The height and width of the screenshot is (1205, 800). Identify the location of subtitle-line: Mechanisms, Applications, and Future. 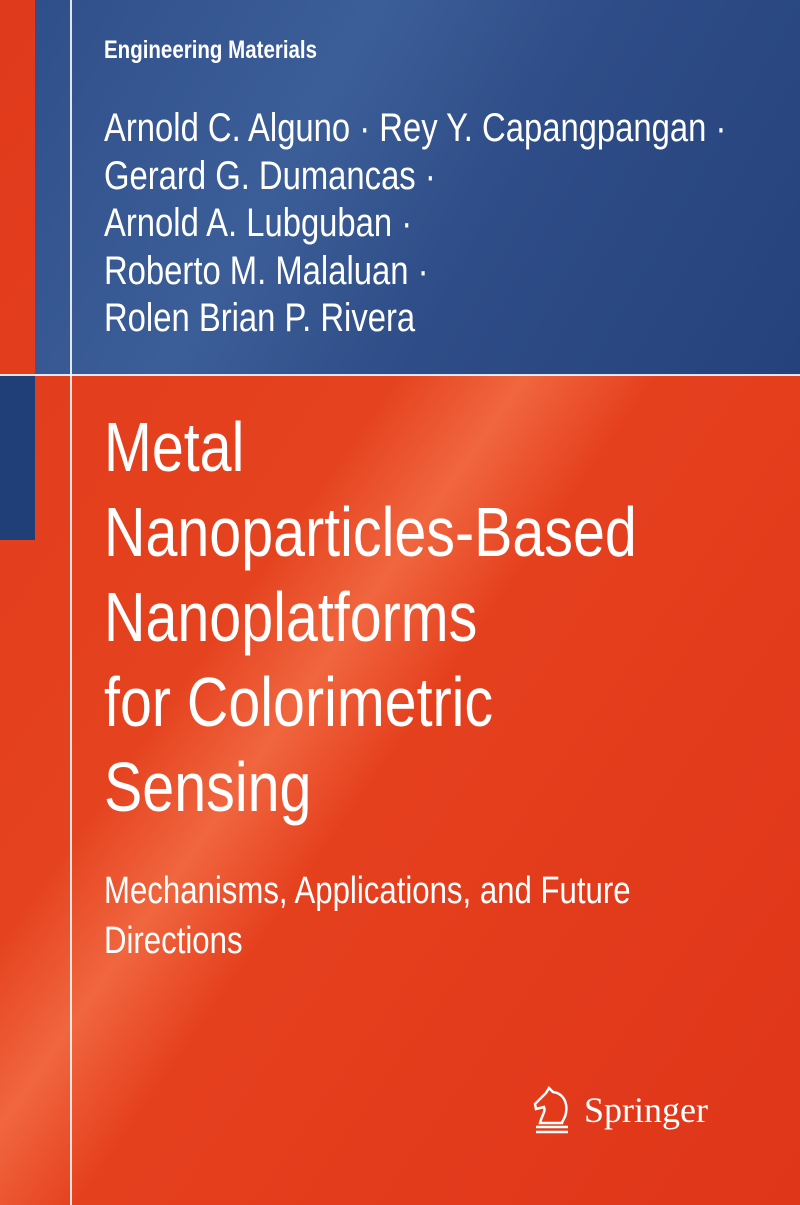
(367, 891).